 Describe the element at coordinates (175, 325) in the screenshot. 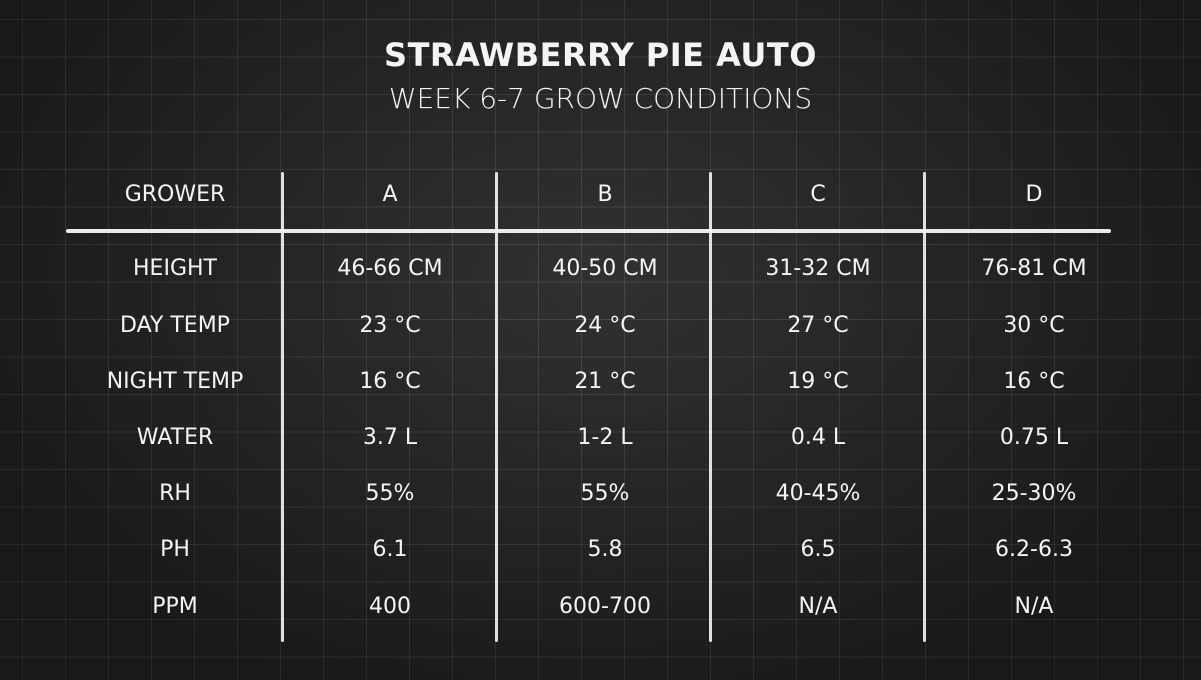

I see `row-label: DAY TEMP` at that location.